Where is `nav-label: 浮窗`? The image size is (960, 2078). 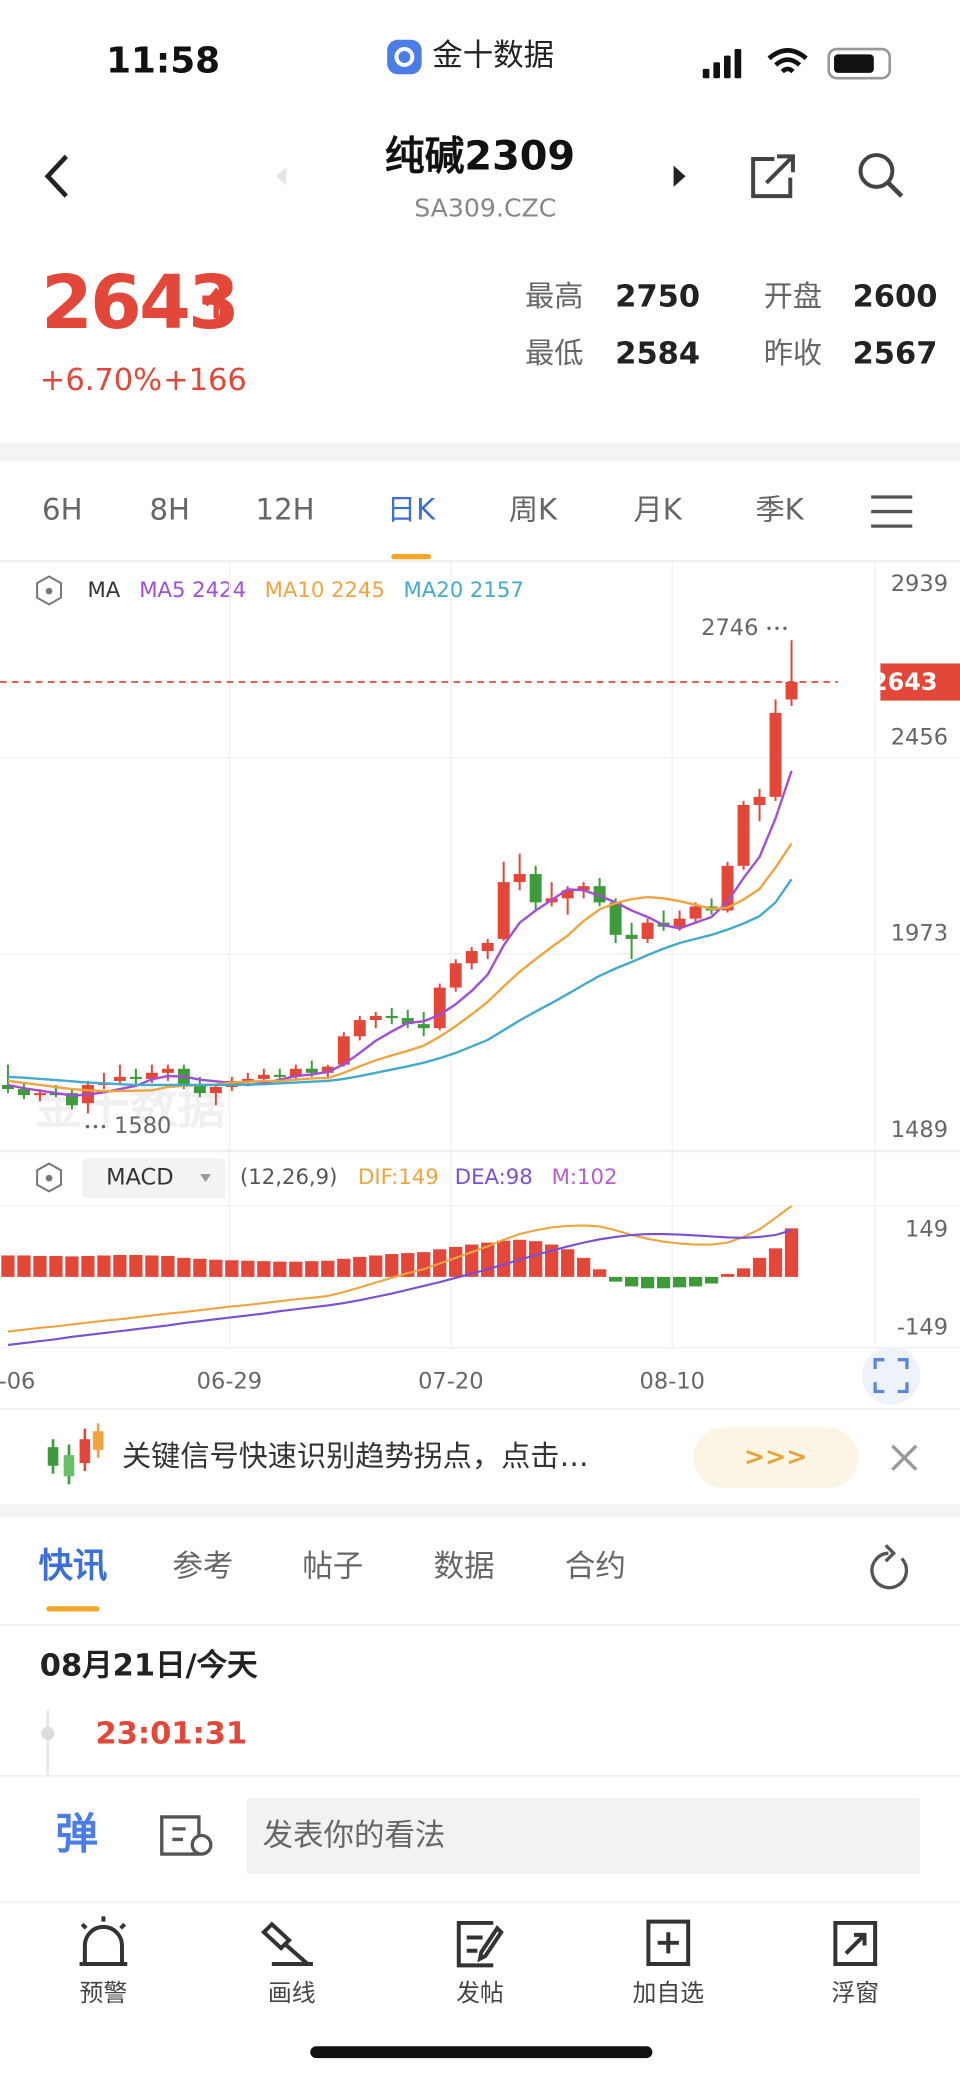 nav-label: 浮窗 is located at coordinates (855, 1993).